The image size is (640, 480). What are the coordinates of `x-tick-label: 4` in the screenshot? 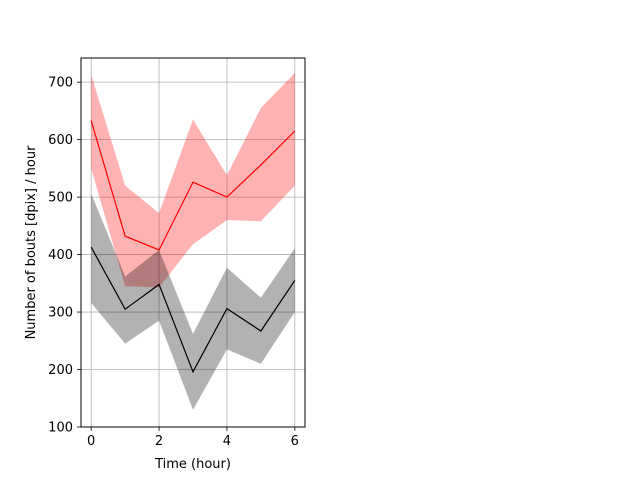 It's located at (227, 441).